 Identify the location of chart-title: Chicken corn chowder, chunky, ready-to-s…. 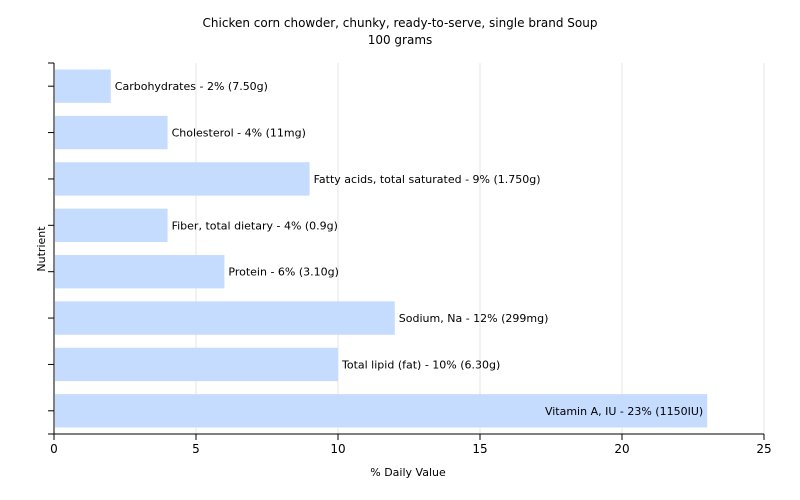
(400, 23).